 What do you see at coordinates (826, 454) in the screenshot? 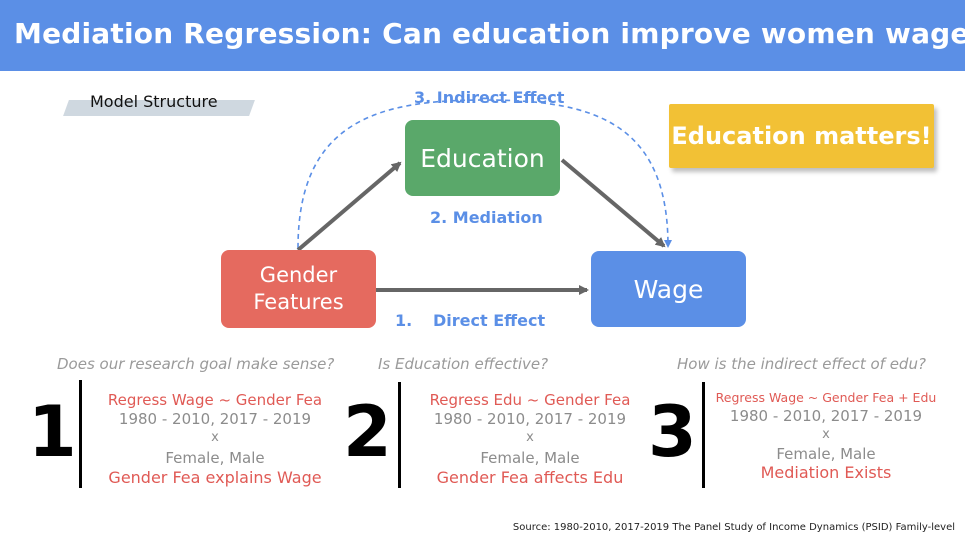
I see `step-3-groups: Female, Male` at bounding box center [826, 454].